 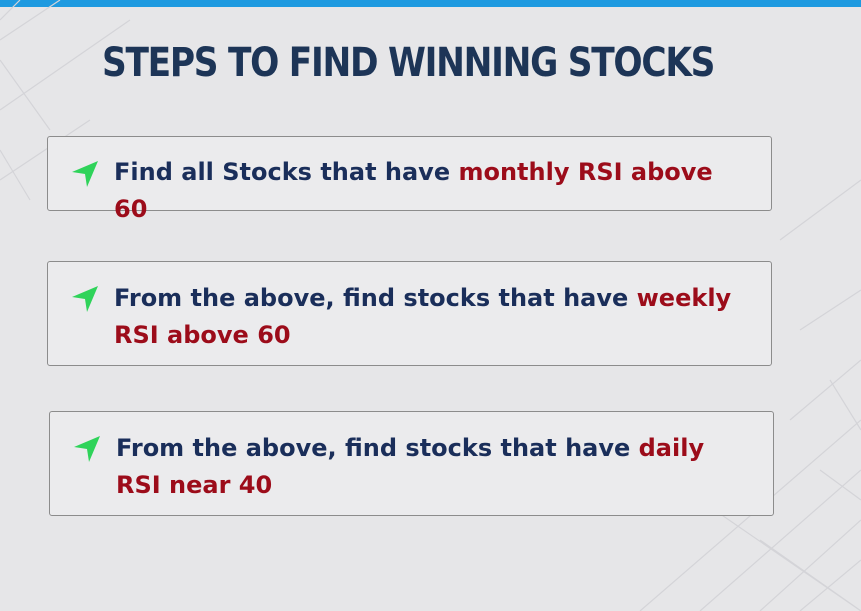 What do you see at coordinates (408, 63) in the screenshot?
I see `page-title: STEPS TO FIND WINNING STOCKS` at bounding box center [408, 63].